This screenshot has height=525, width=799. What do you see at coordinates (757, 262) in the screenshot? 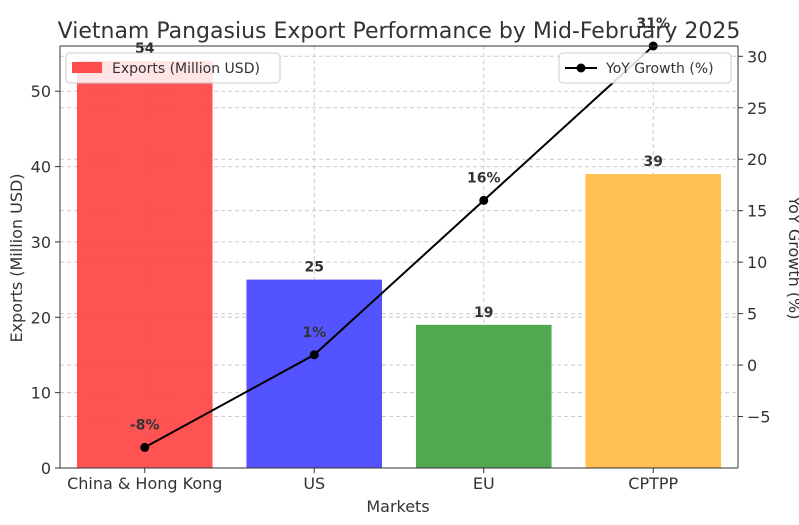
I see `y2-tick-label: 10` at bounding box center [757, 262].